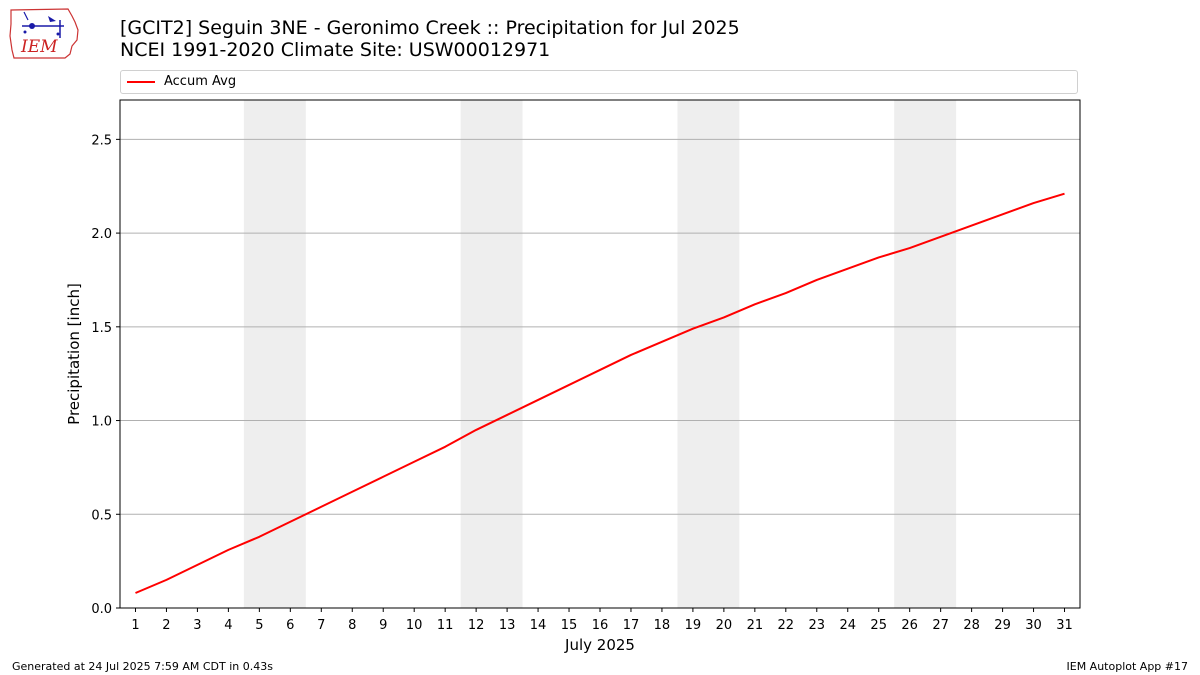 This screenshot has width=1200, height=675. I want to click on x-tick-label: 13, so click(507, 625).